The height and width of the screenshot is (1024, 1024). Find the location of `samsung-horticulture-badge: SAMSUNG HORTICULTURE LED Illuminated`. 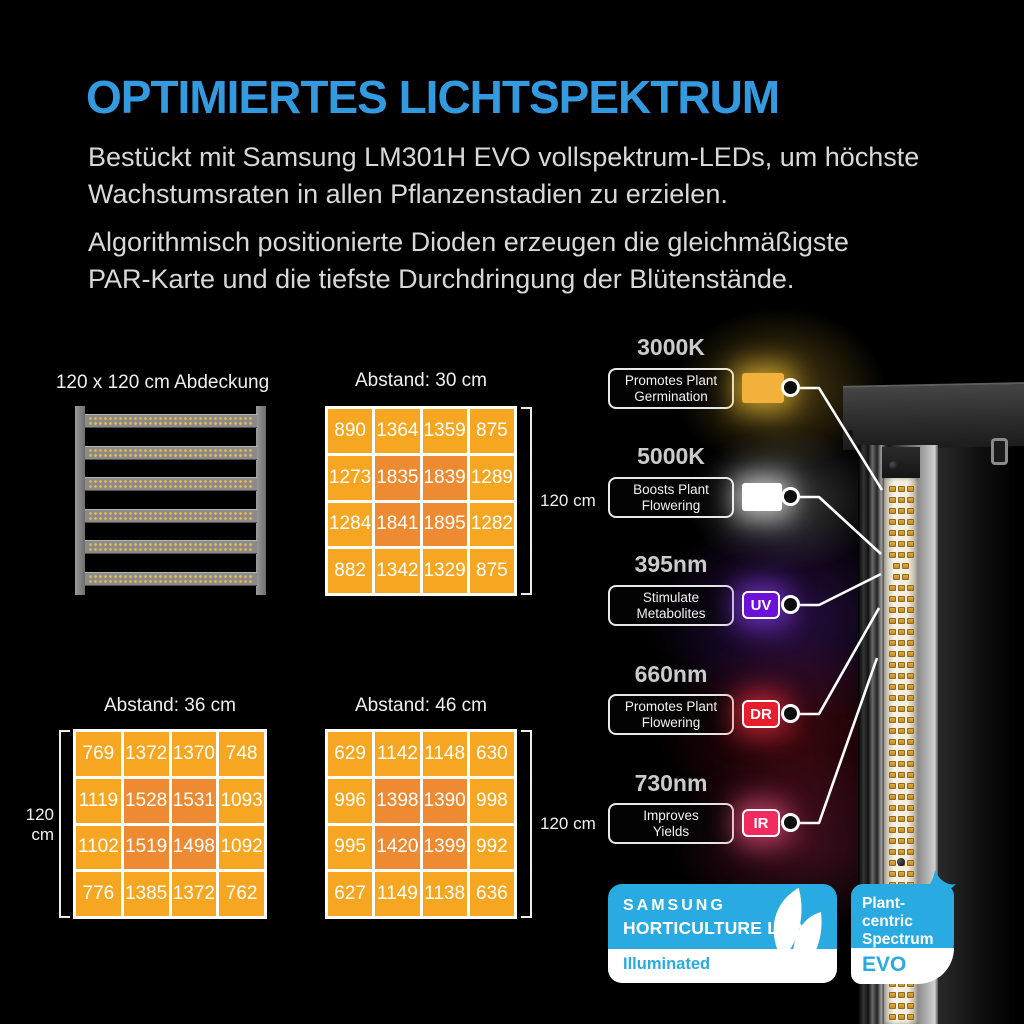

samsung-horticulture-badge: SAMSUNG HORTICULTURE LED Illuminated is located at coordinates (722, 933).